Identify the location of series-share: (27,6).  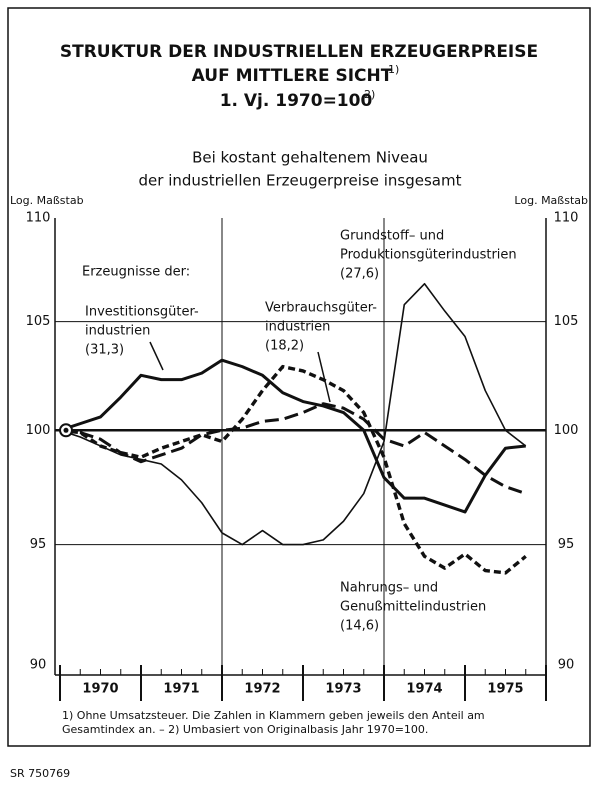
(359, 274).